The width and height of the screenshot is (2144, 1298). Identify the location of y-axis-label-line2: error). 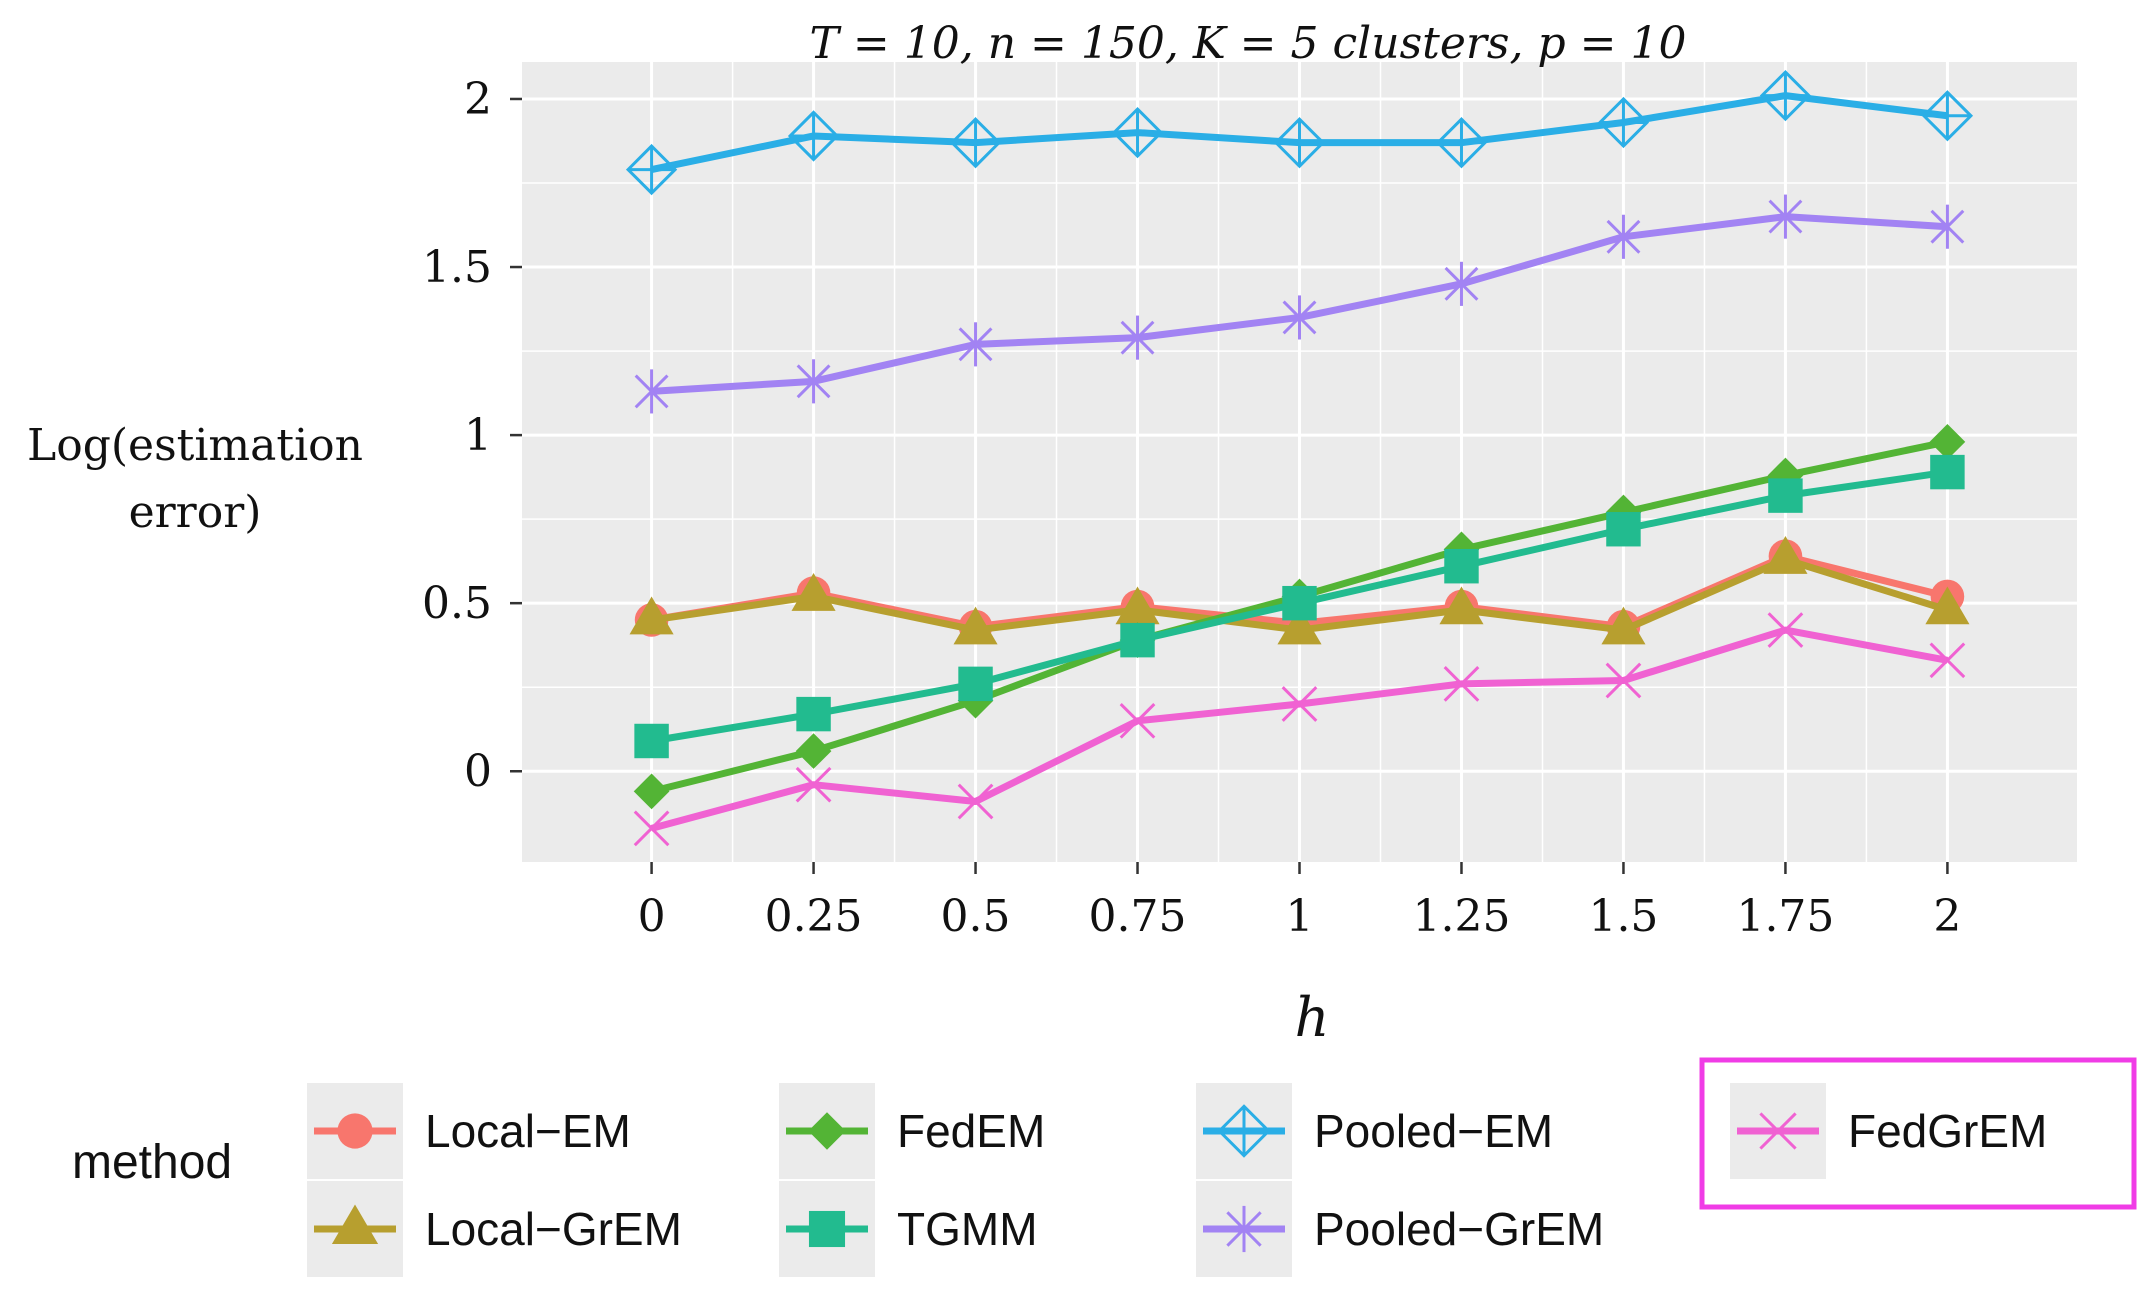
(195, 512).